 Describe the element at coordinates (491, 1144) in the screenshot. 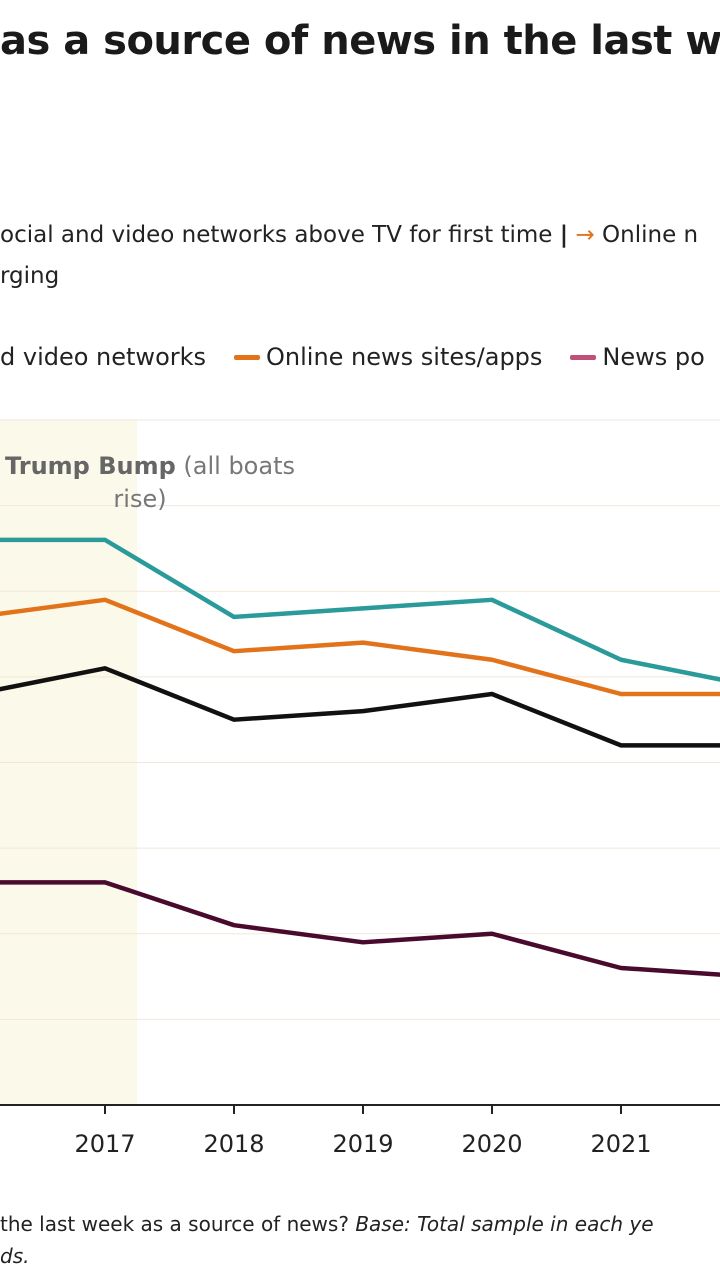

I see `x-tick-label: 2020` at that location.